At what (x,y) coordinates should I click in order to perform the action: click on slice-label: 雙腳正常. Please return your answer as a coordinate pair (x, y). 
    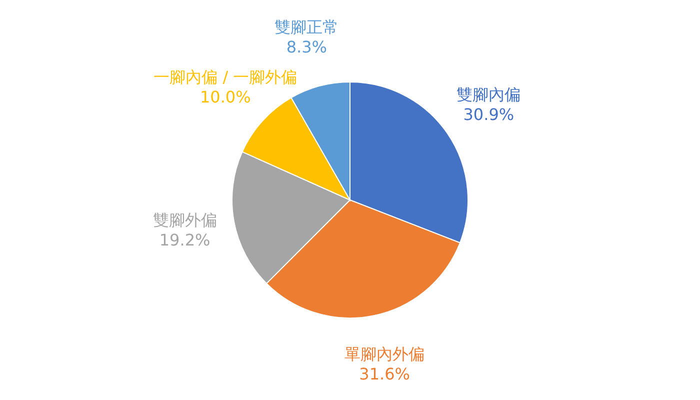
    Looking at the image, I should click on (306, 27).